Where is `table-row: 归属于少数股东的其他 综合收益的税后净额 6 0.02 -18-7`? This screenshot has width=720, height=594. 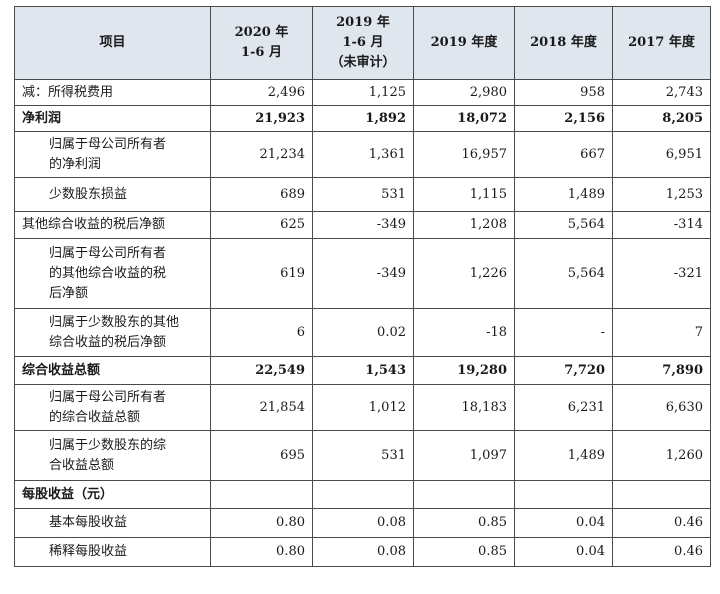 table-row: 归属于少数股东的其他 综合收益的税后净额 6 0.02 -18-7 is located at coordinates (362, 332).